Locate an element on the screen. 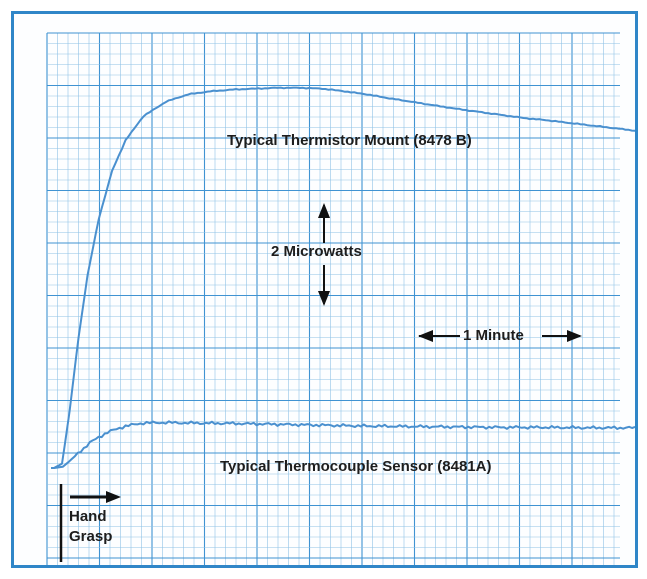  hand-grasp-arrowhead is located at coordinates (113, 497).